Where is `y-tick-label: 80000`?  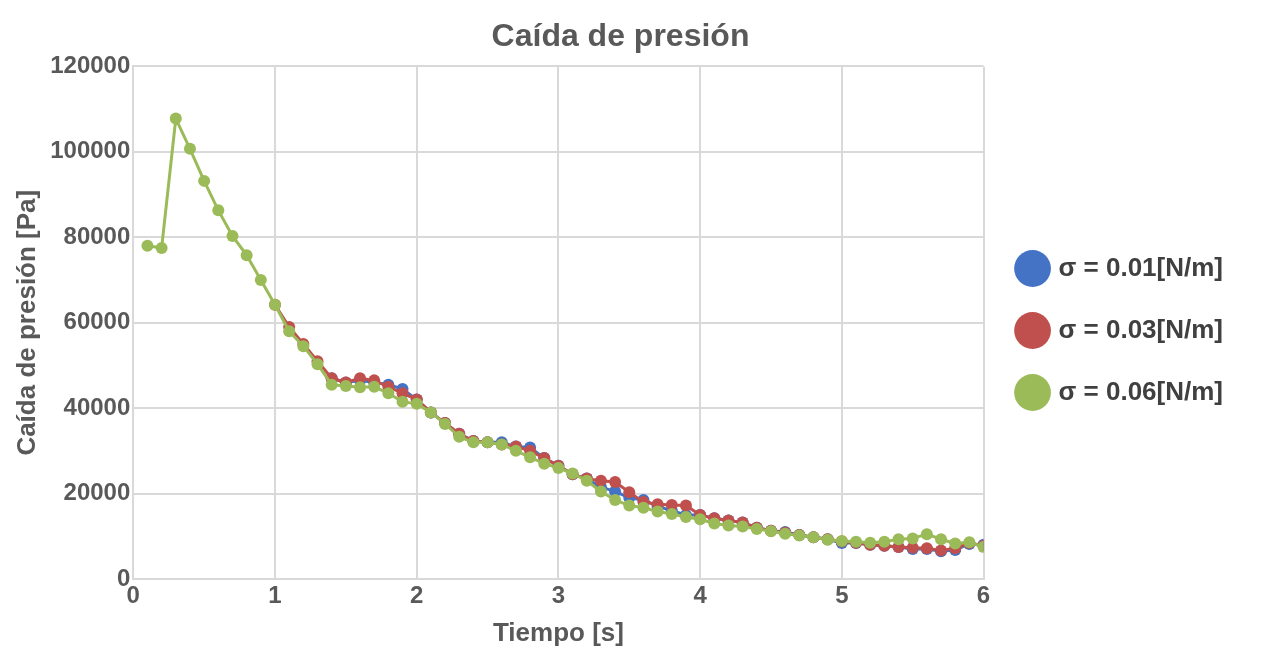 y-tick-label: 80000 is located at coordinates (97, 235).